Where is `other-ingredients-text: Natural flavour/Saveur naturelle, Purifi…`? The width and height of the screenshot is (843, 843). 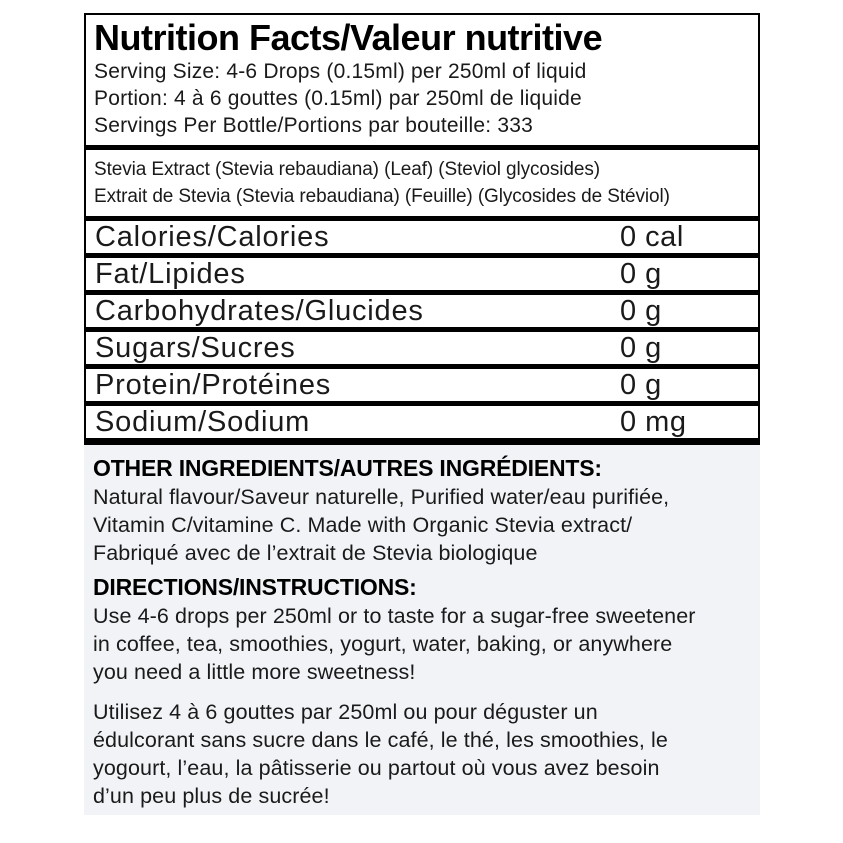 other-ingredients-text: Natural flavour/Saveur naturelle, Purifi… is located at coordinates (422, 525).